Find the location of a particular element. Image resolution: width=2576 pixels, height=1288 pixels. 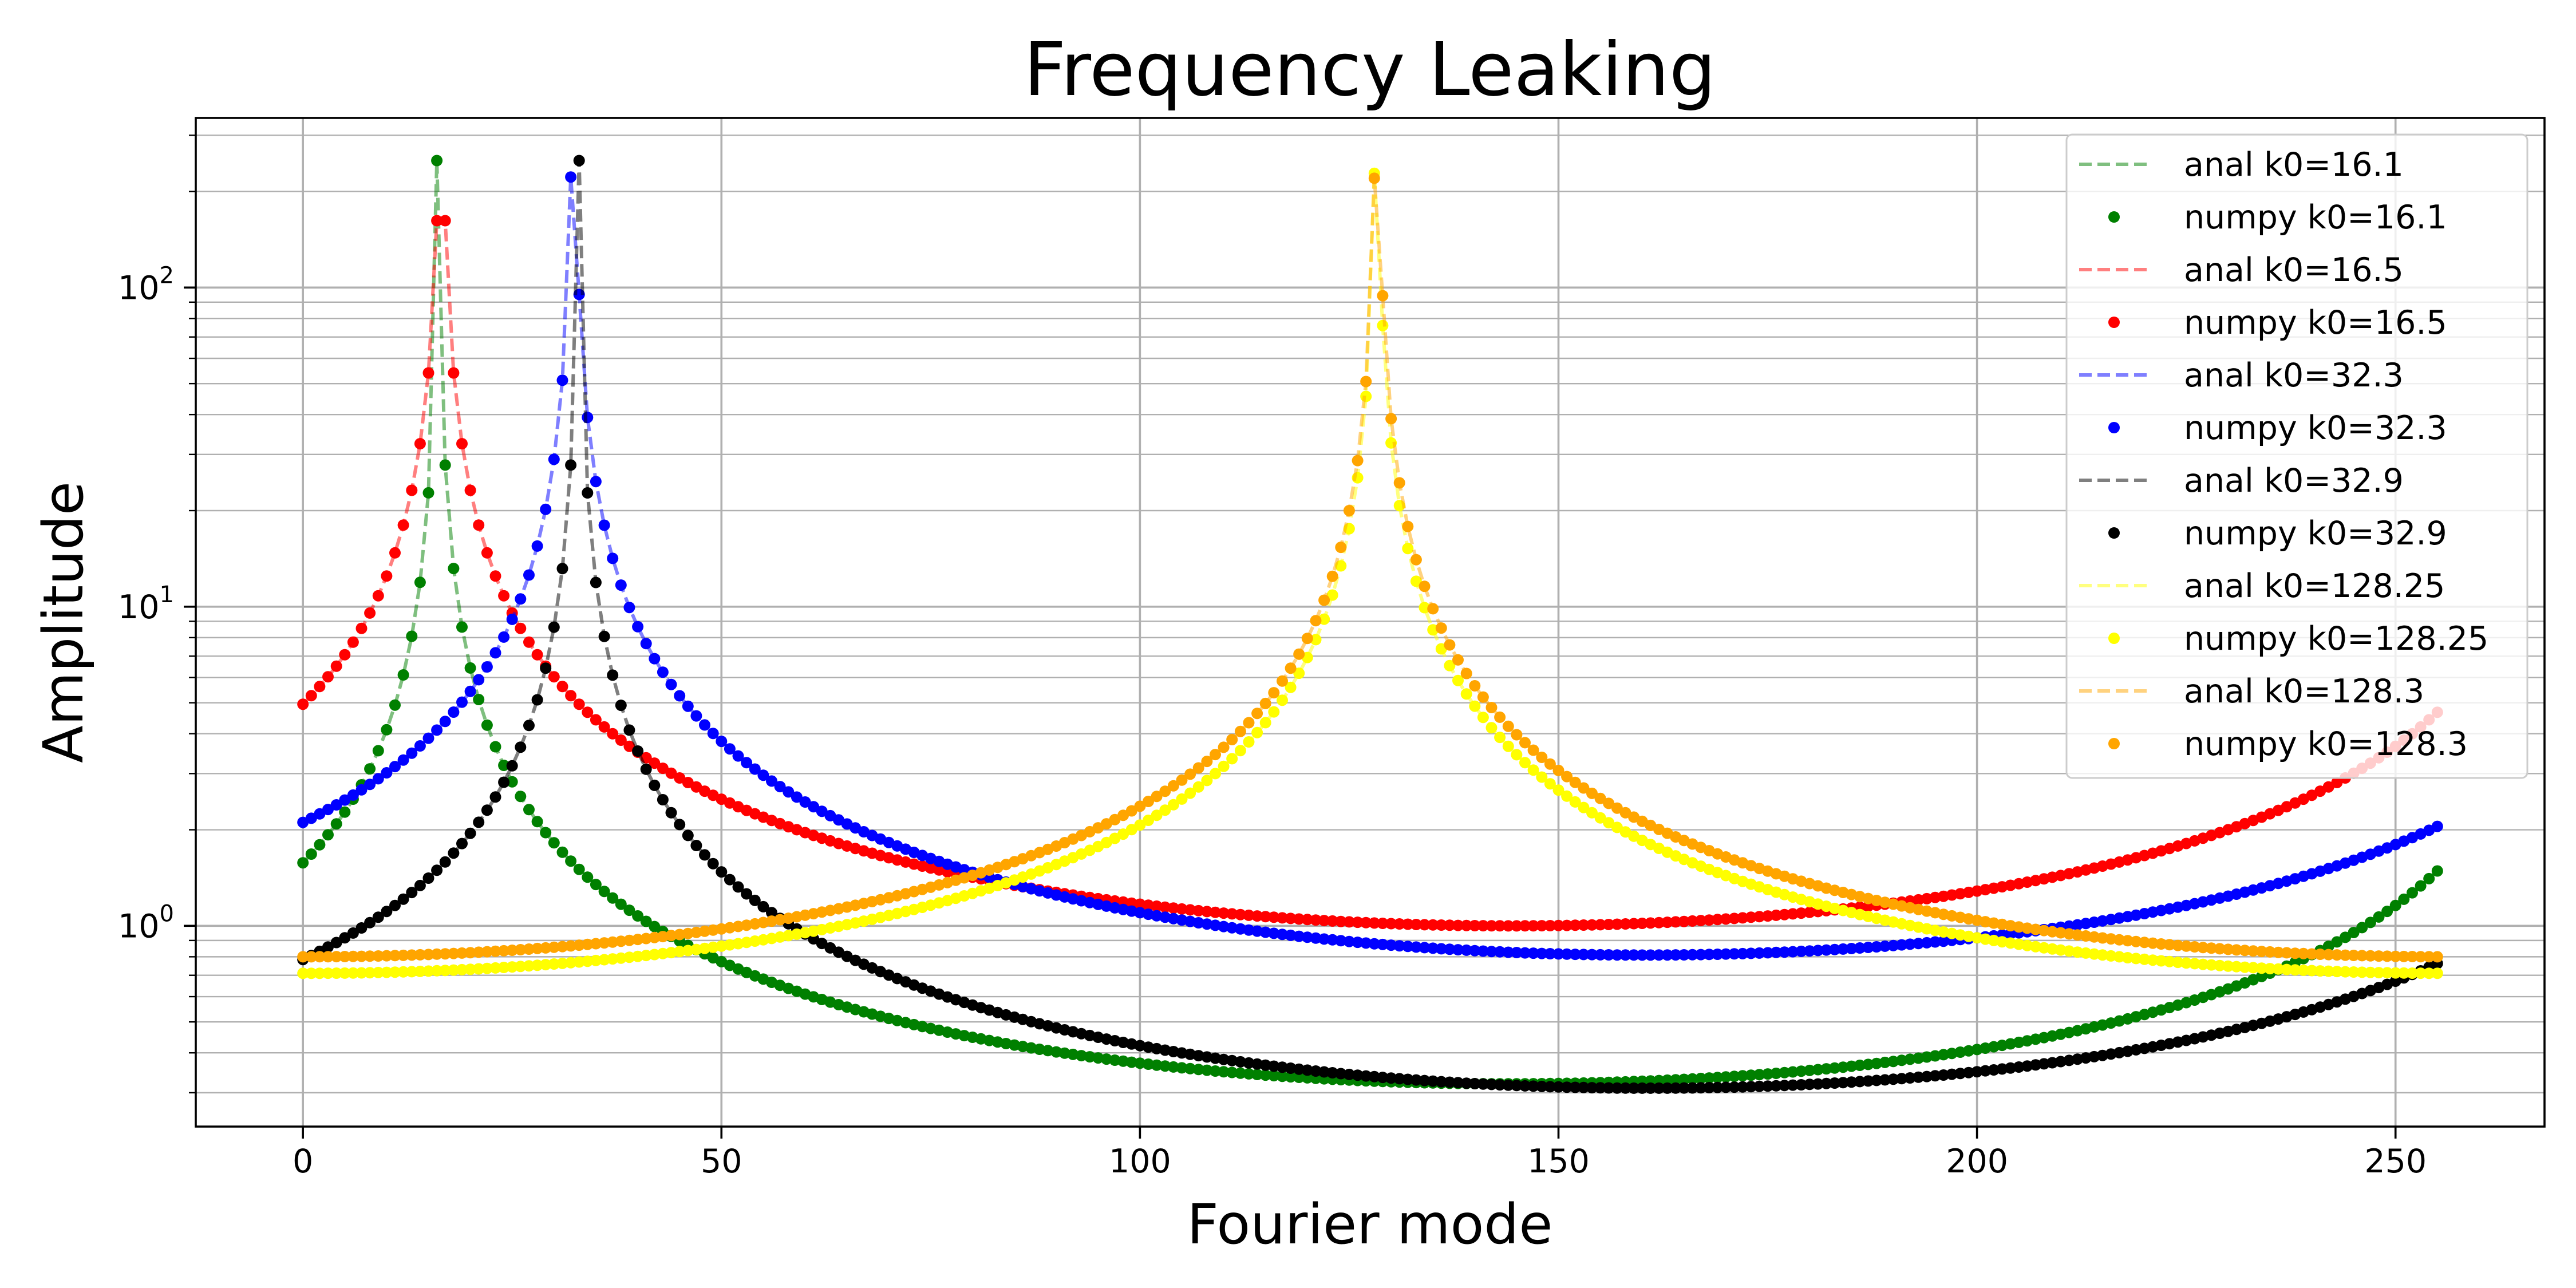

legend-label: anal k0=16.5 is located at coordinates (2294, 270).